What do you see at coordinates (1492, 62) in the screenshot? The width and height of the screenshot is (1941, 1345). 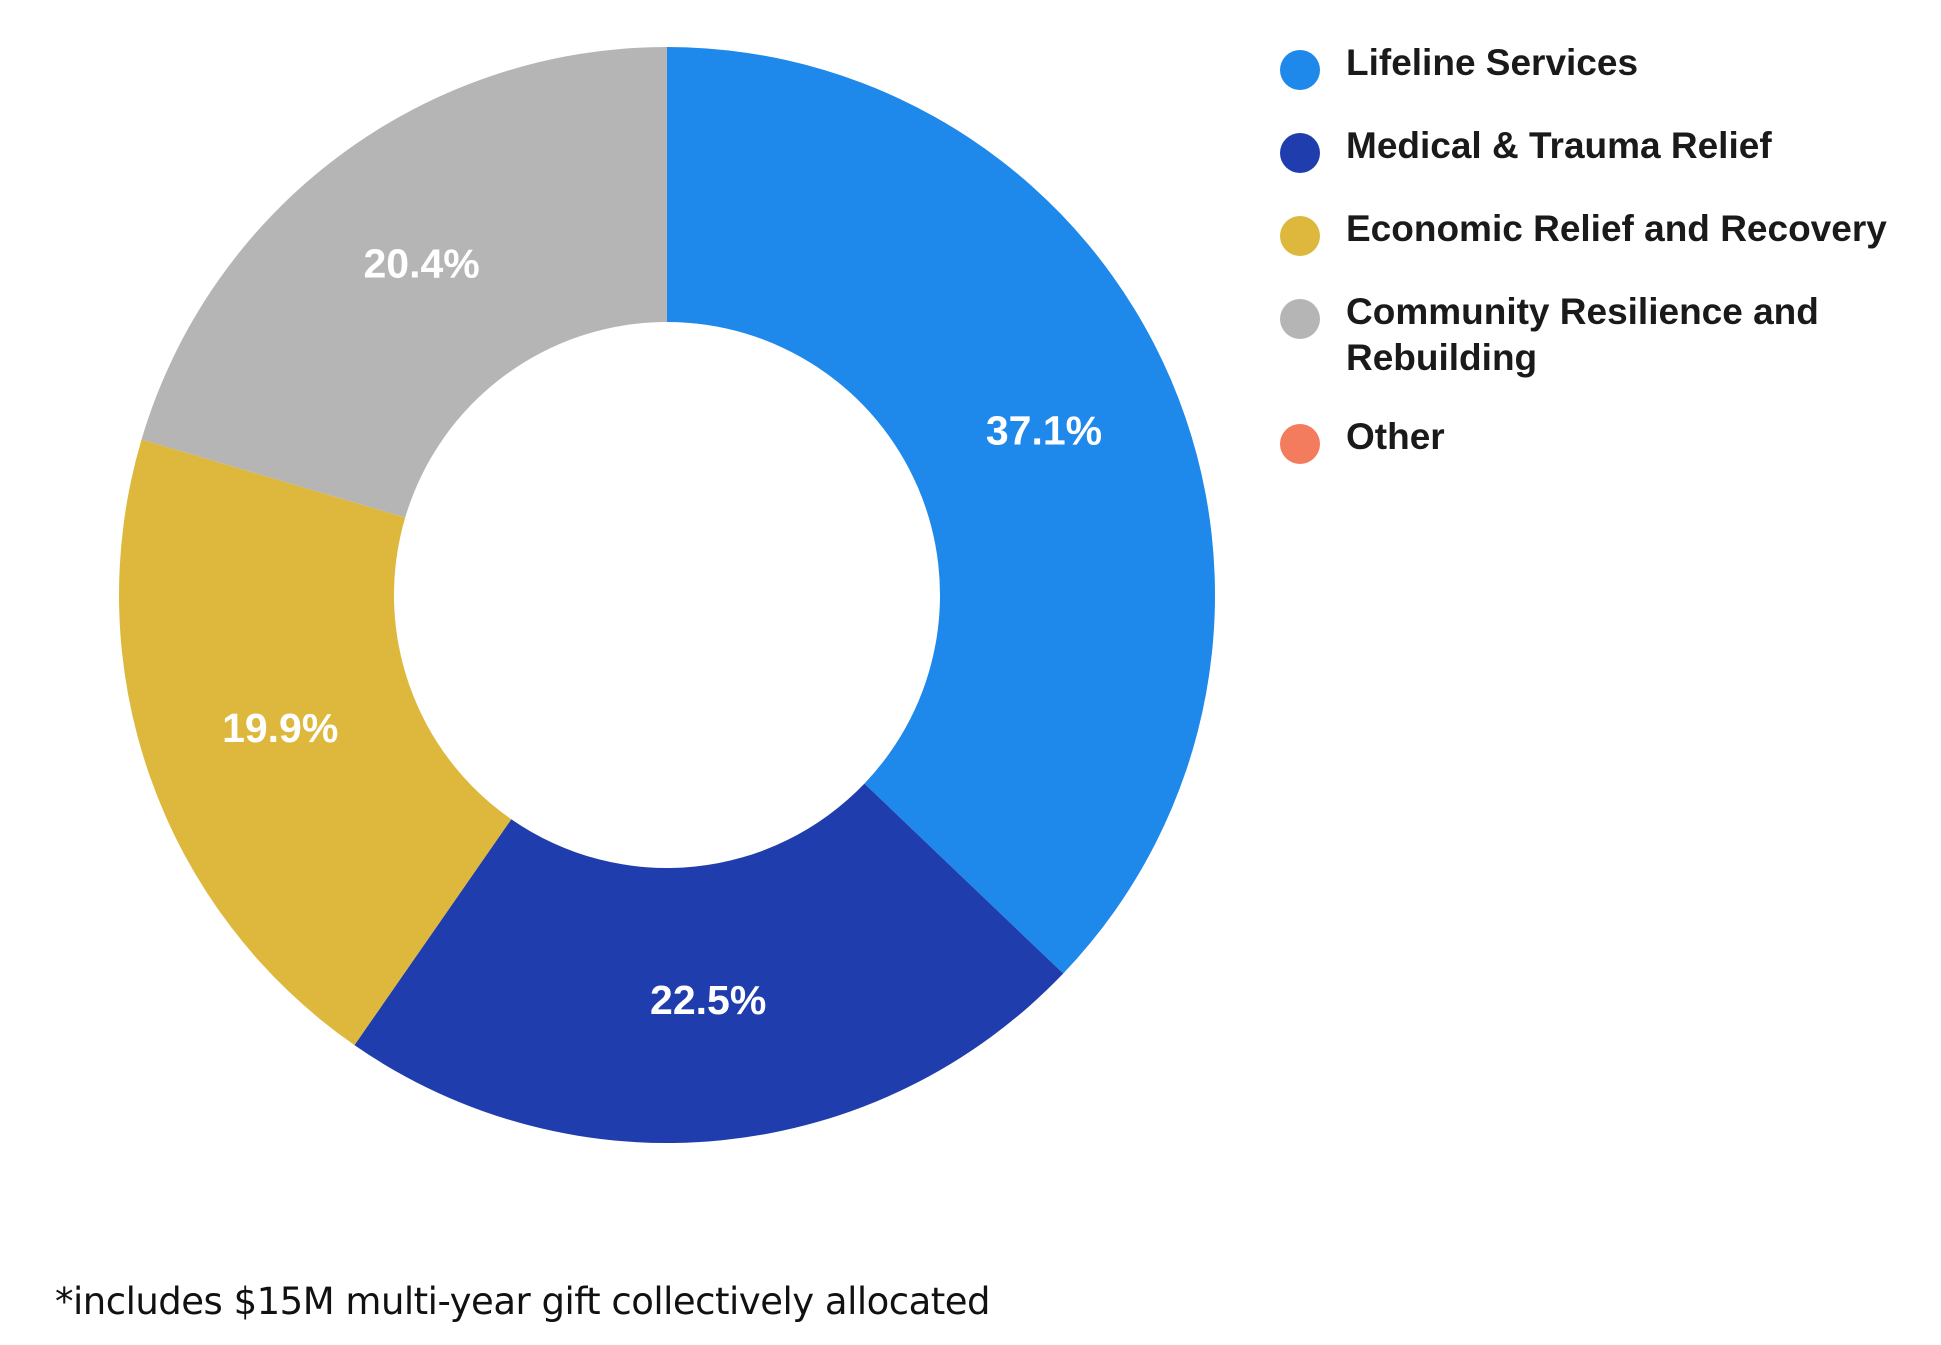 I see `legend-label: Lifeline Services` at bounding box center [1492, 62].